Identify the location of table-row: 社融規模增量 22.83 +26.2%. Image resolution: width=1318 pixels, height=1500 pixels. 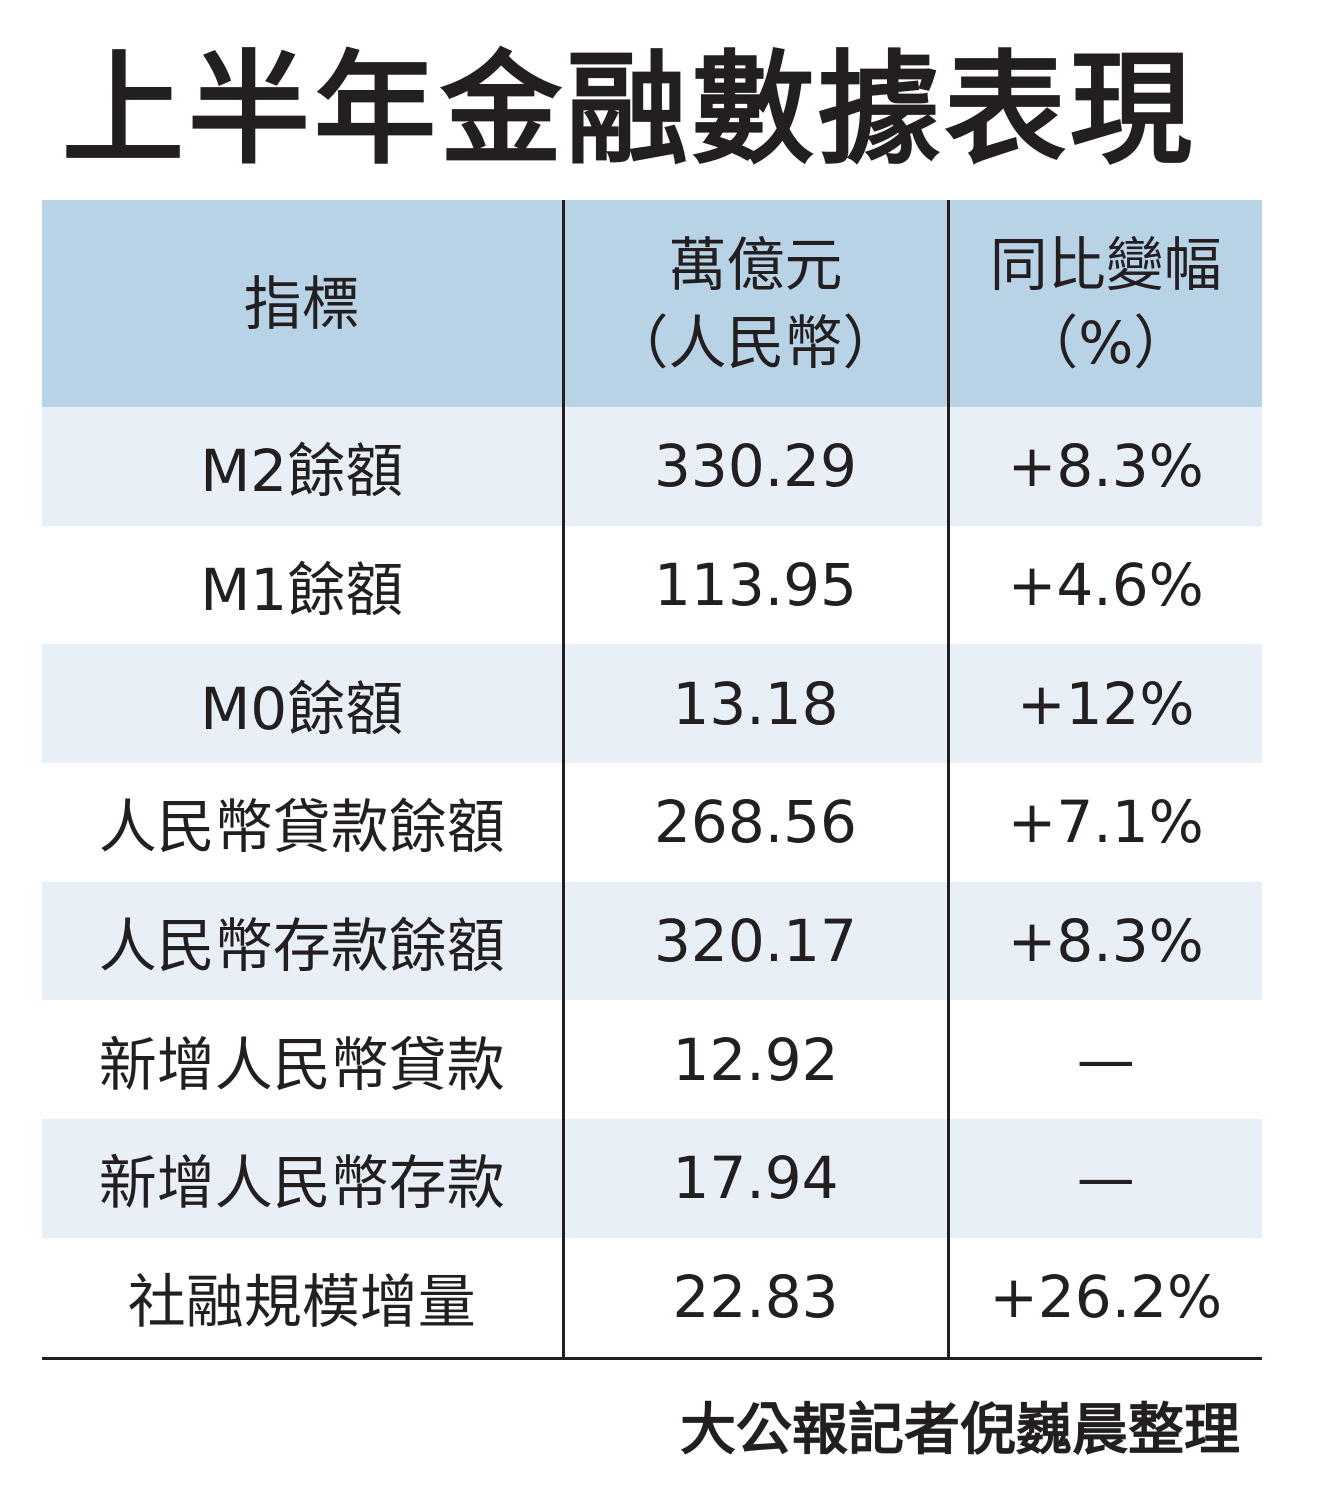
(652, 1297).